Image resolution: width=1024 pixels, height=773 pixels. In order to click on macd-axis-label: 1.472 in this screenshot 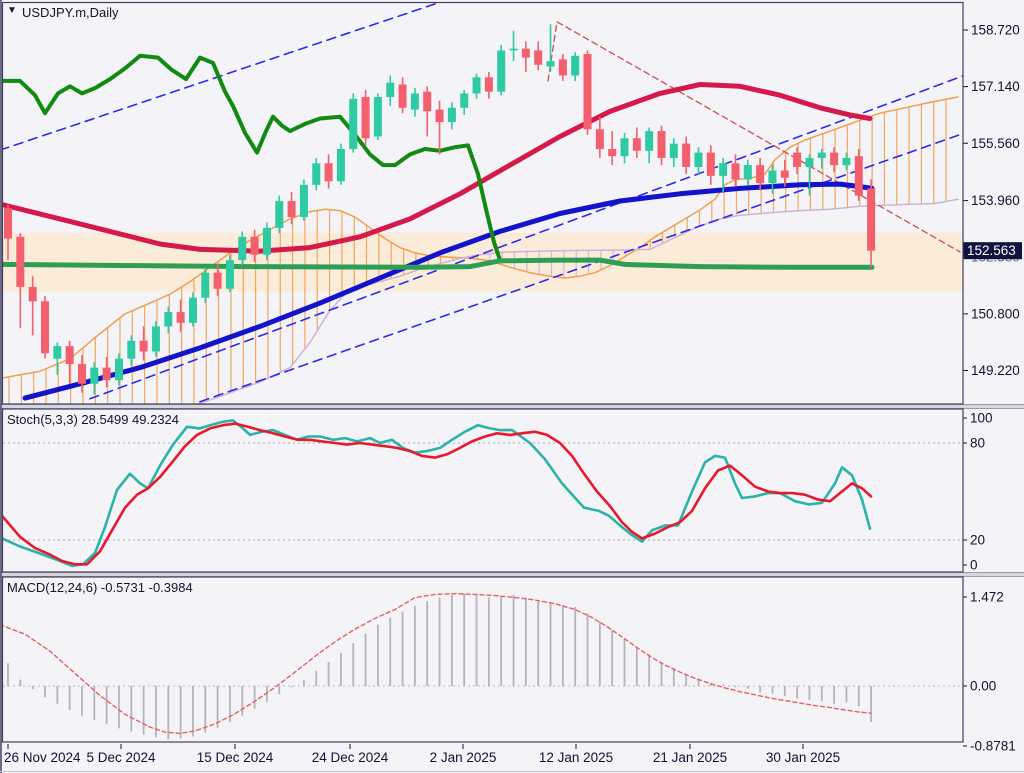, I will do `click(987, 597)`.